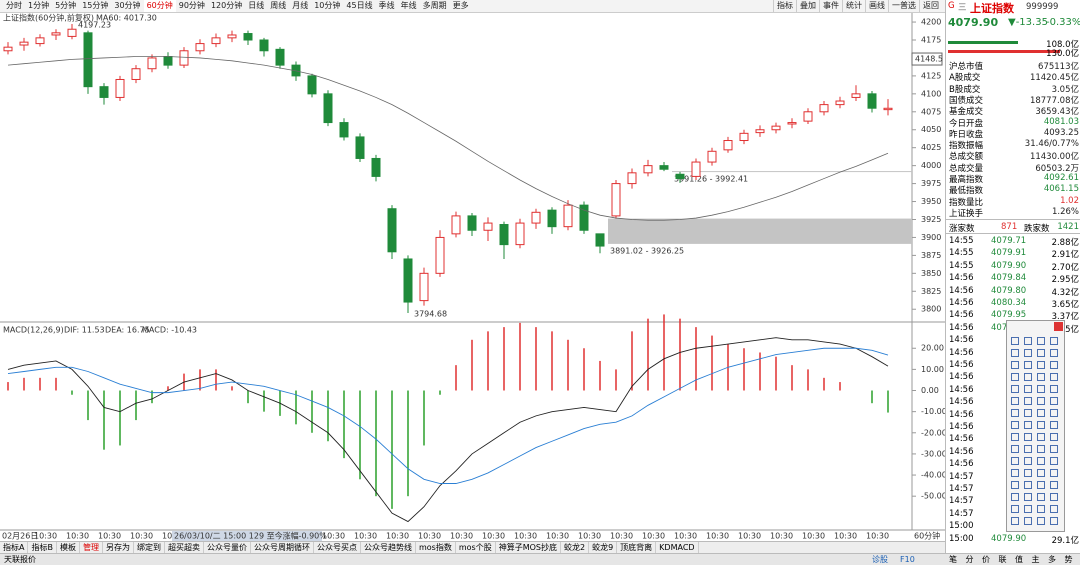  What do you see at coordinates (95, 5) in the screenshot?
I see `period-button: 15分钟` at bounding box center [95, 5].